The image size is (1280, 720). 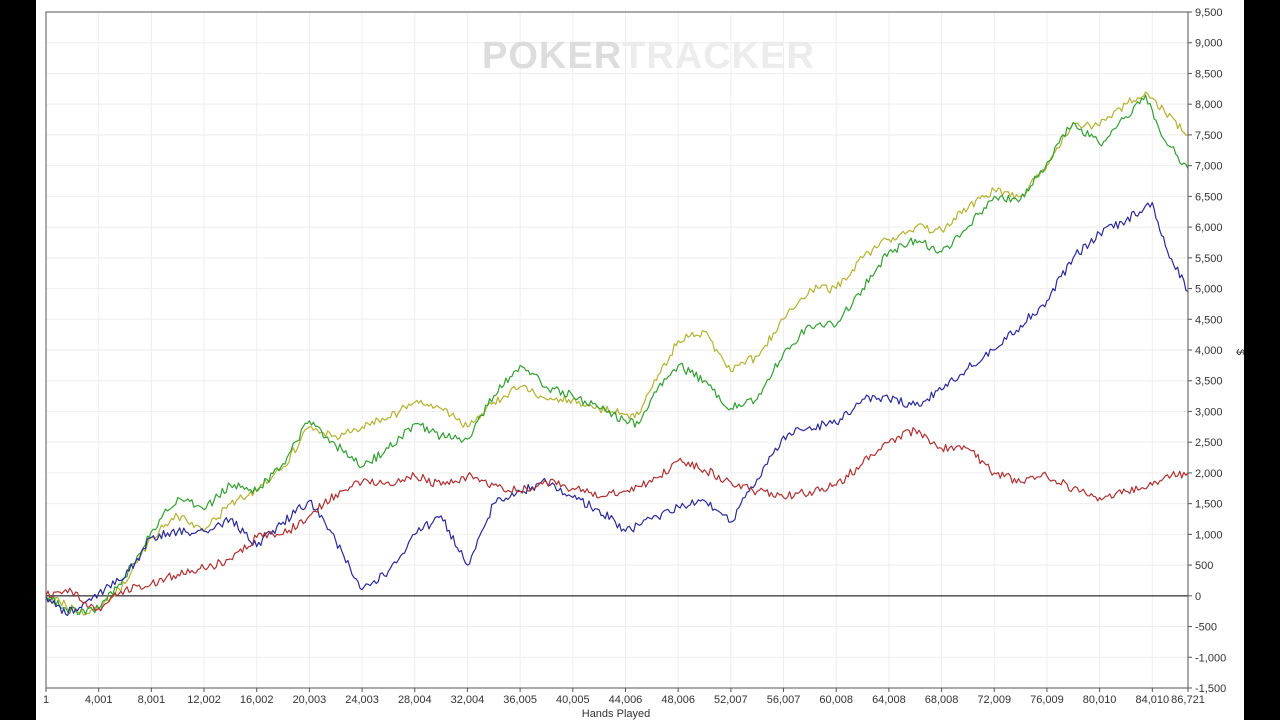 I want to click on y-tick-label: 1,000, so click(x=1209, y=535).